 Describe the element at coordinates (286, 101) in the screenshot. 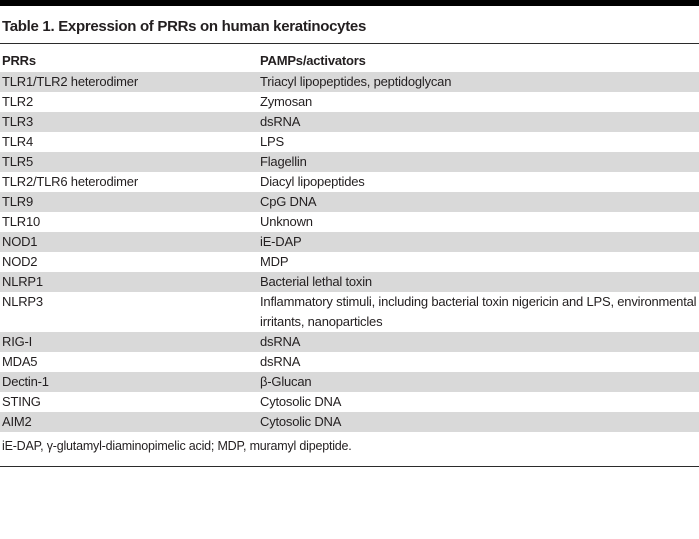

I see `pamp-cell: Zymosan` at that location.